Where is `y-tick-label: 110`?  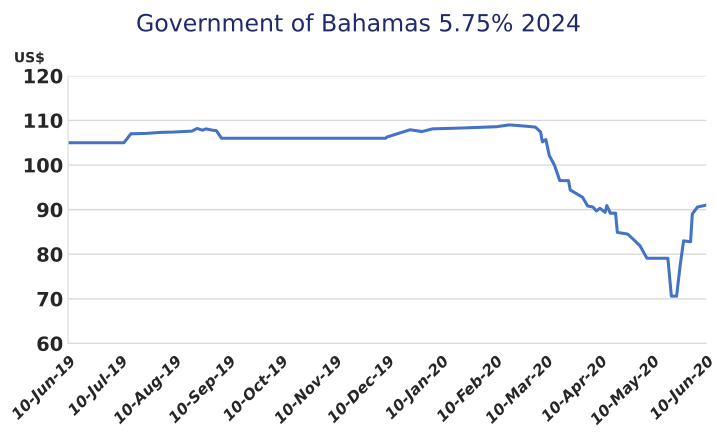
y-tick-label: 110 is located at coordinates (43, 120).